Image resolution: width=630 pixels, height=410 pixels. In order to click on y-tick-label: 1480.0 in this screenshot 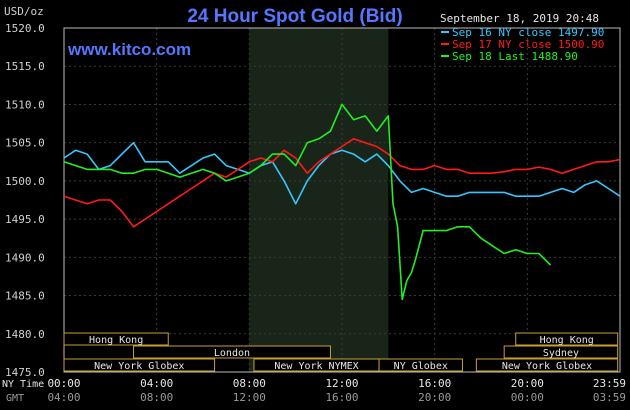, I will do `click(25, 334)`.